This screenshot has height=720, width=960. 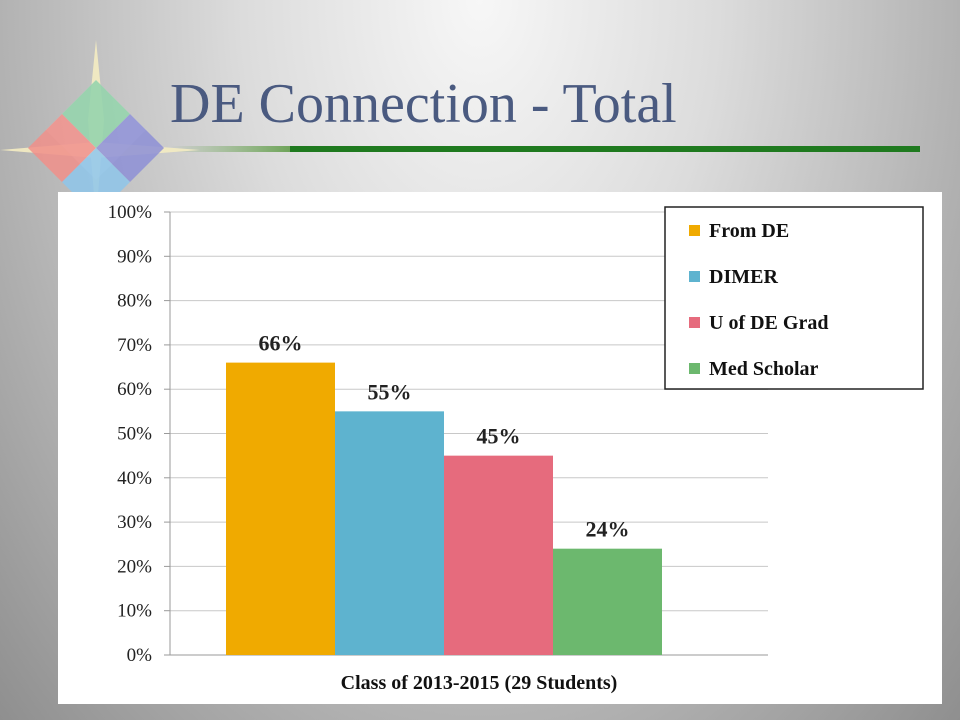 What do you see at coordinates (134, 566) in the screenshot?
I see `y-tick-label: 20%` at bounding box center [134, 566].